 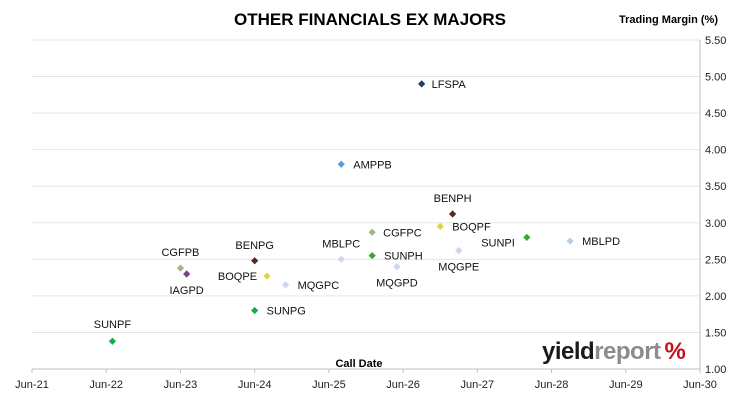 What do you see at coordinates (341, 244) in the screenshot?
I see `label-mblpc: MBLPC` at bounding box center [341, 244].